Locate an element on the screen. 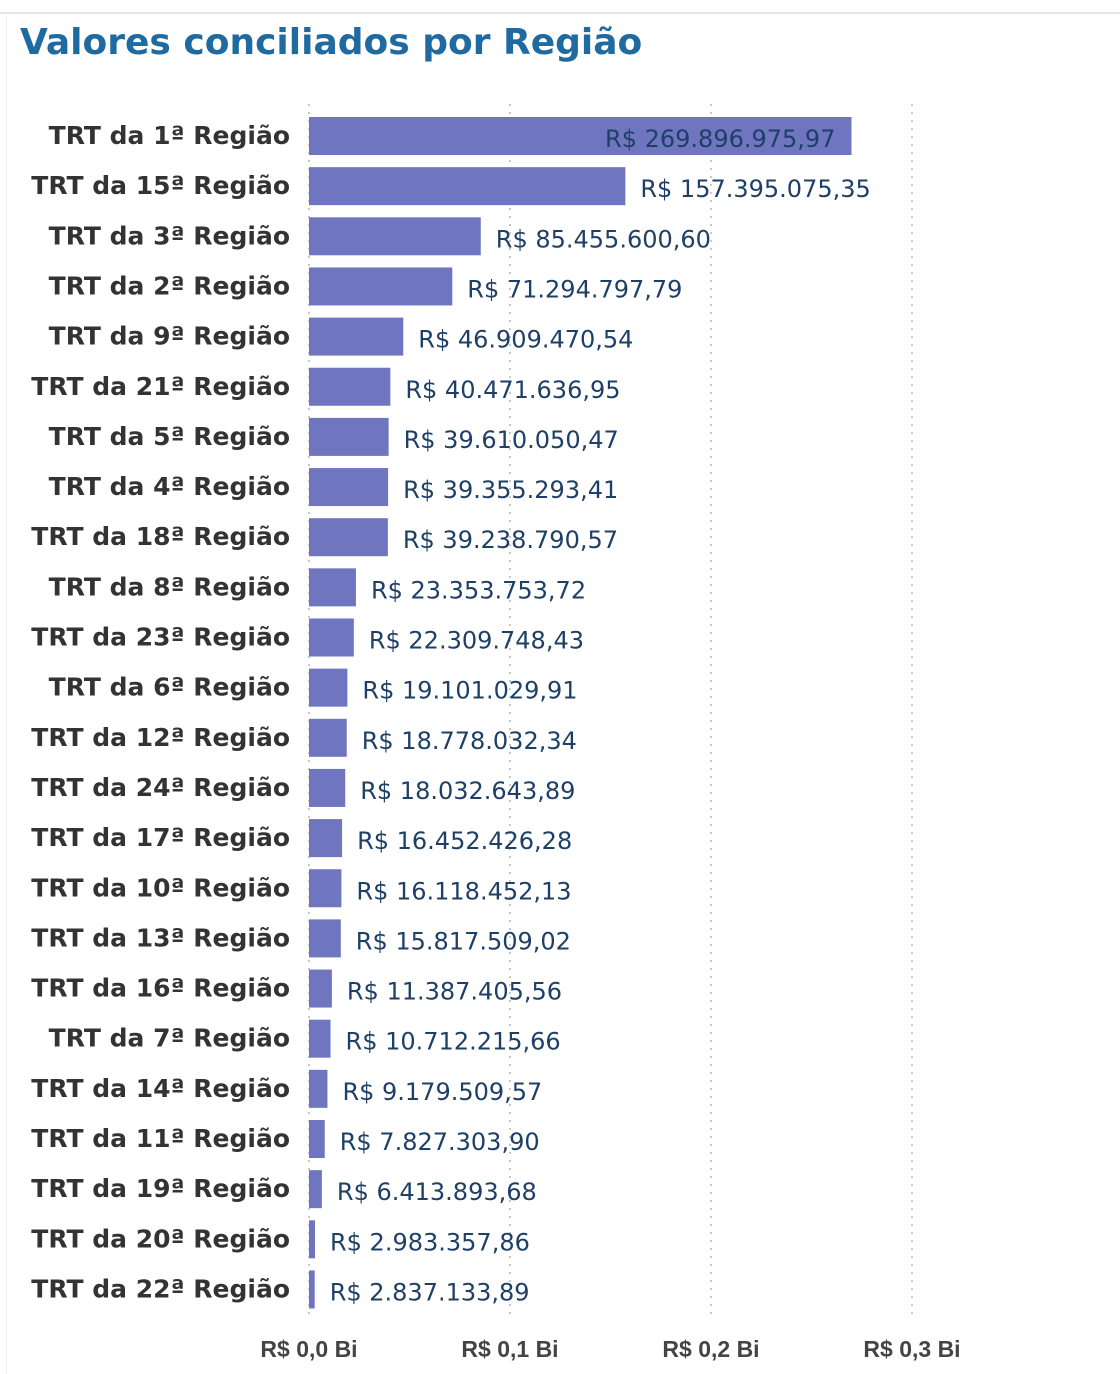  value-label: R$ 39.355.293,41 is located at coordinates (510, 490).